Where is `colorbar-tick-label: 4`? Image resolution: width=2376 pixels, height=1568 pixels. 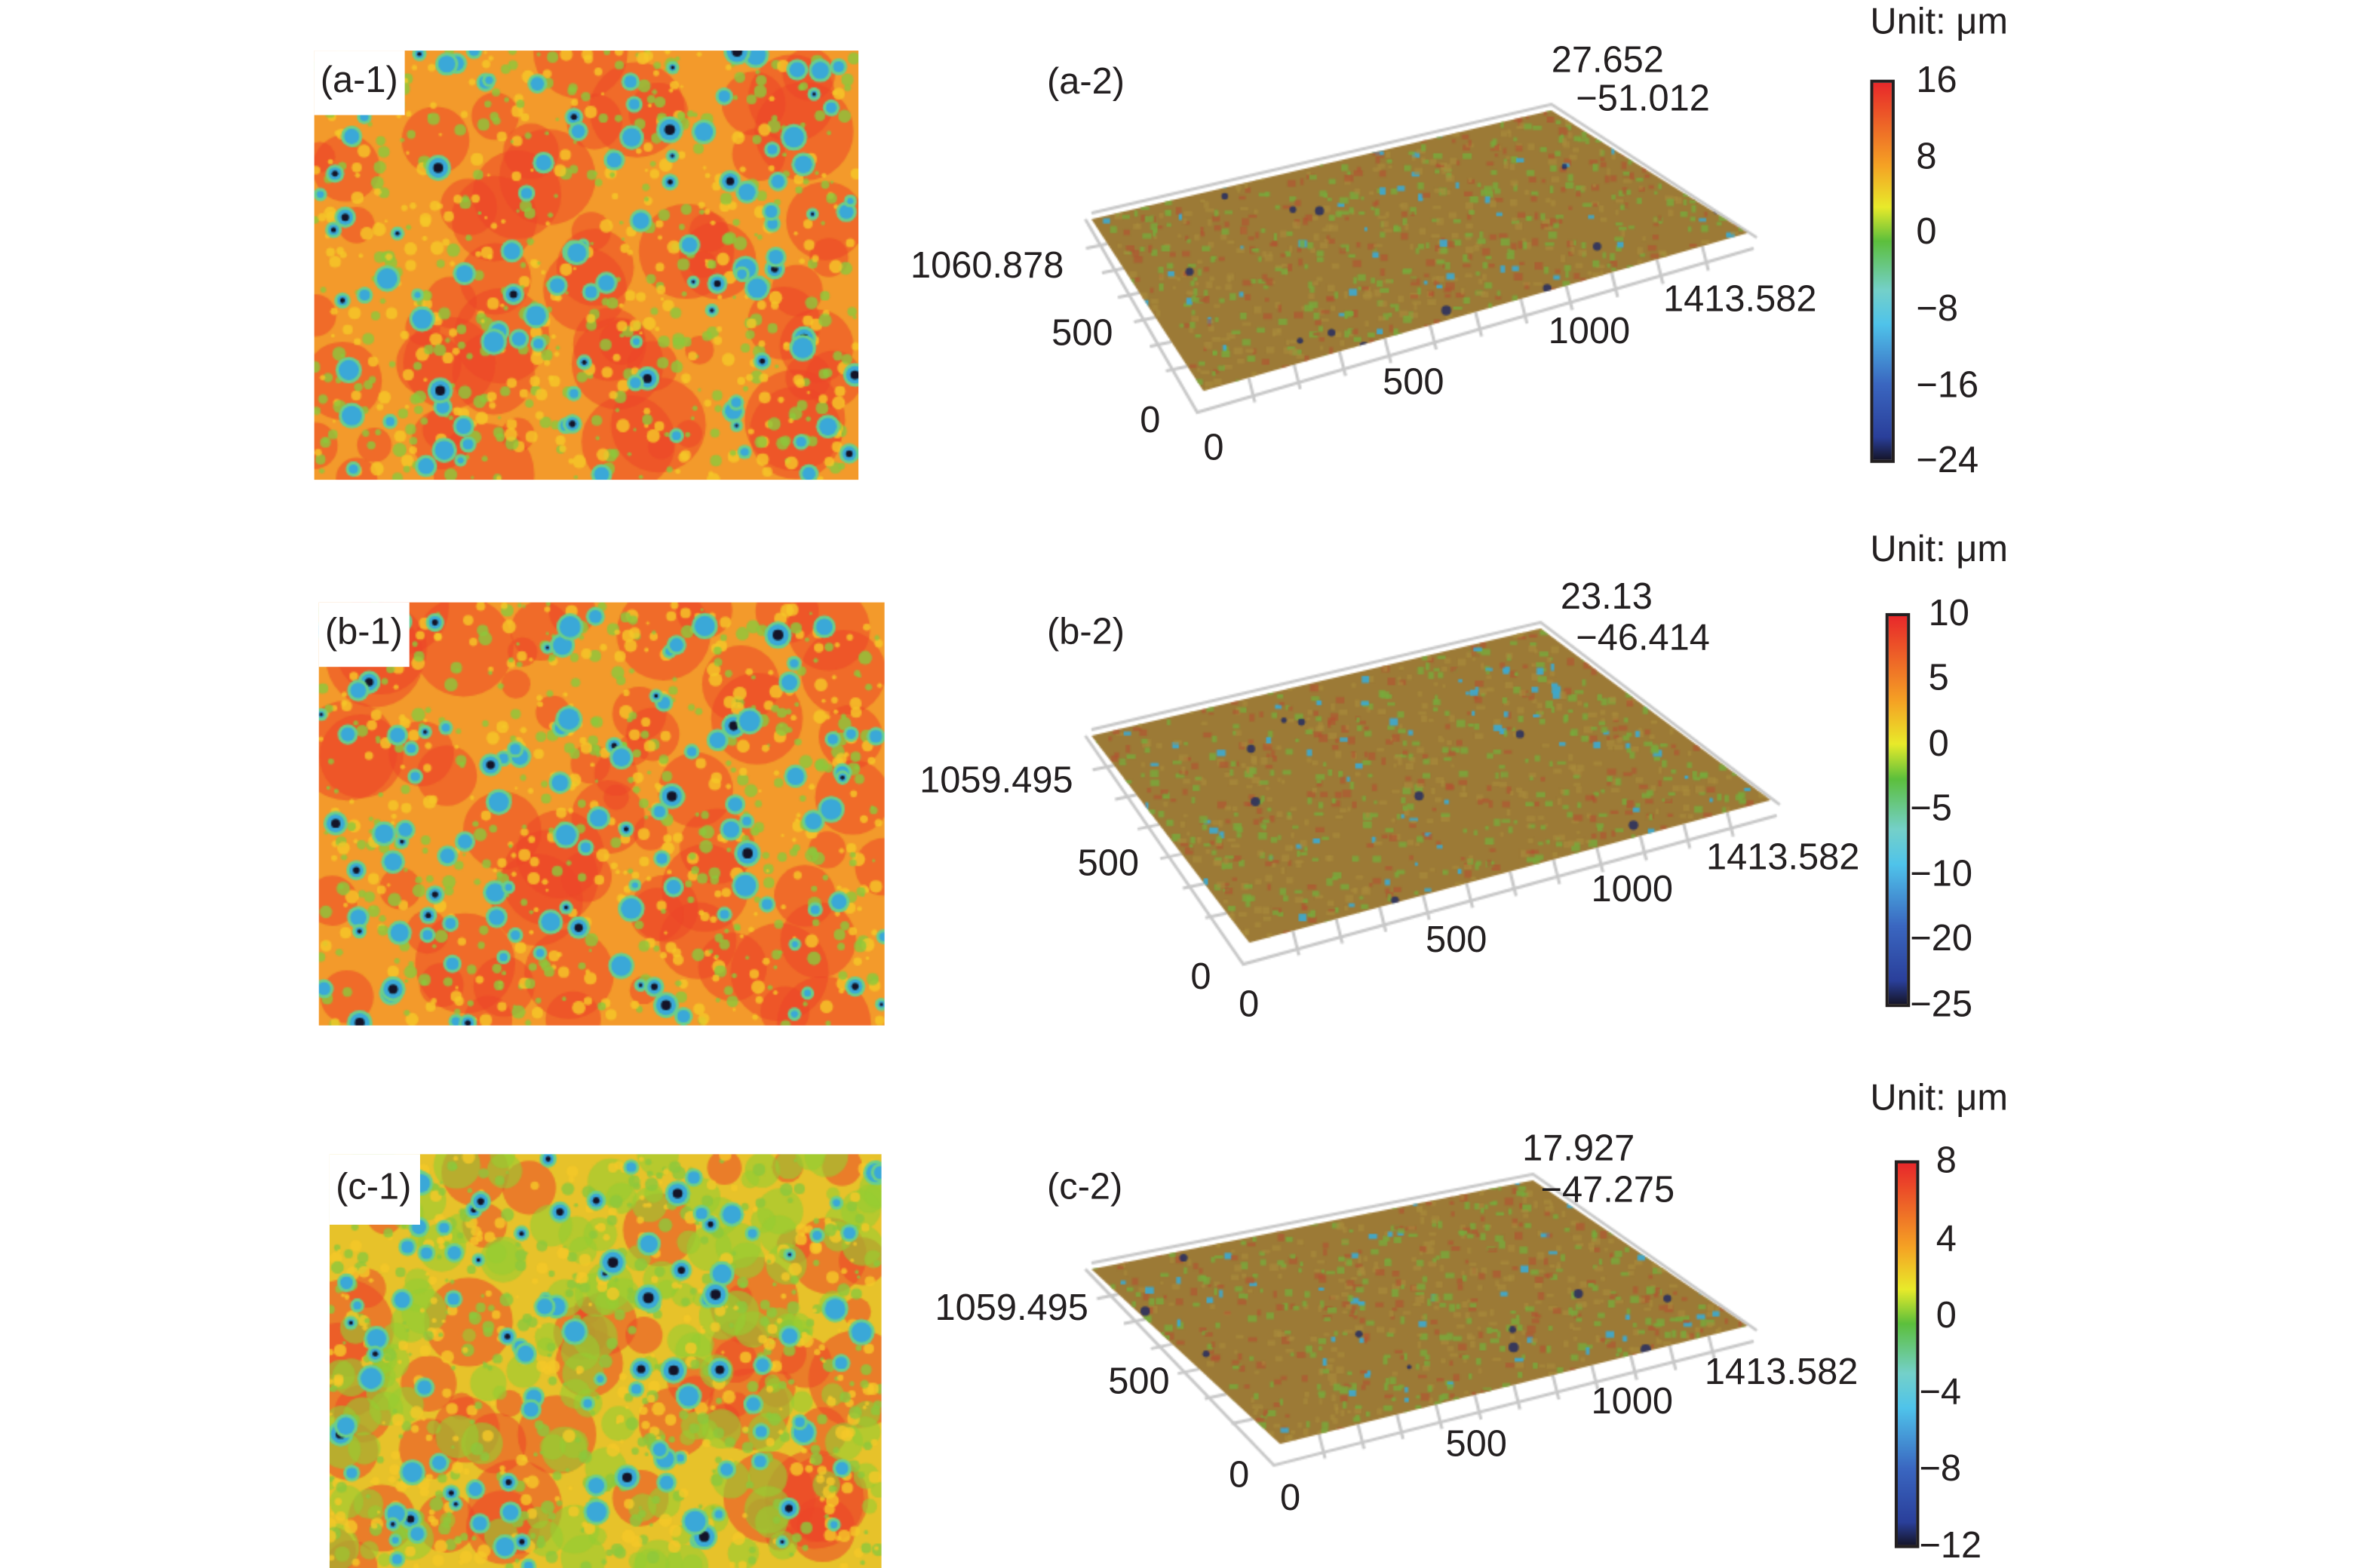
colorbar-tick-label: 4 is located at coordinates (1946, 1239).